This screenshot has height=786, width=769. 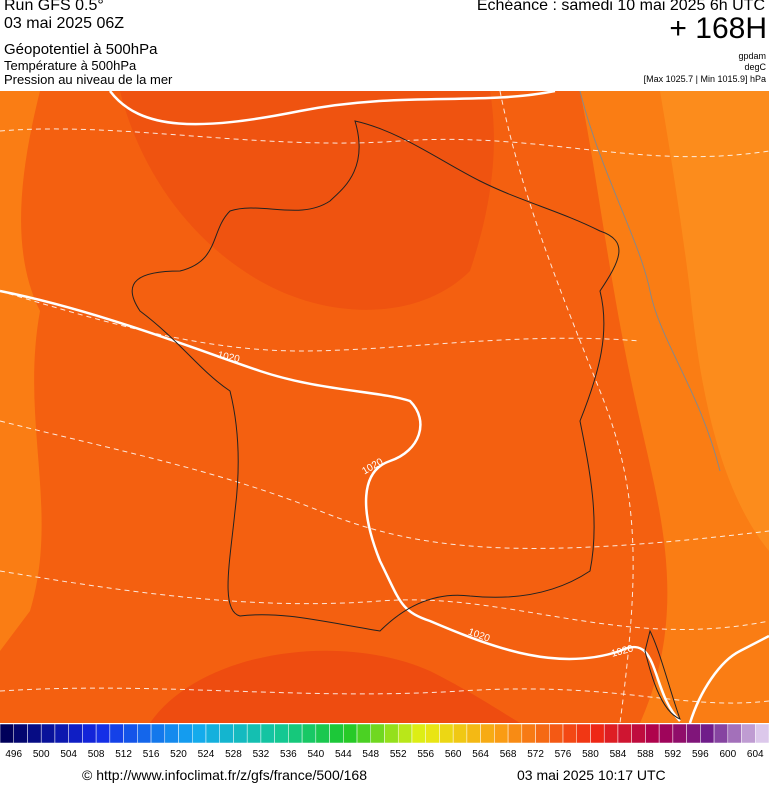 What do you see at coordinates (315, 754) in the screenshot?
I see `scale-label: 540` at bounding box center [315, 754].